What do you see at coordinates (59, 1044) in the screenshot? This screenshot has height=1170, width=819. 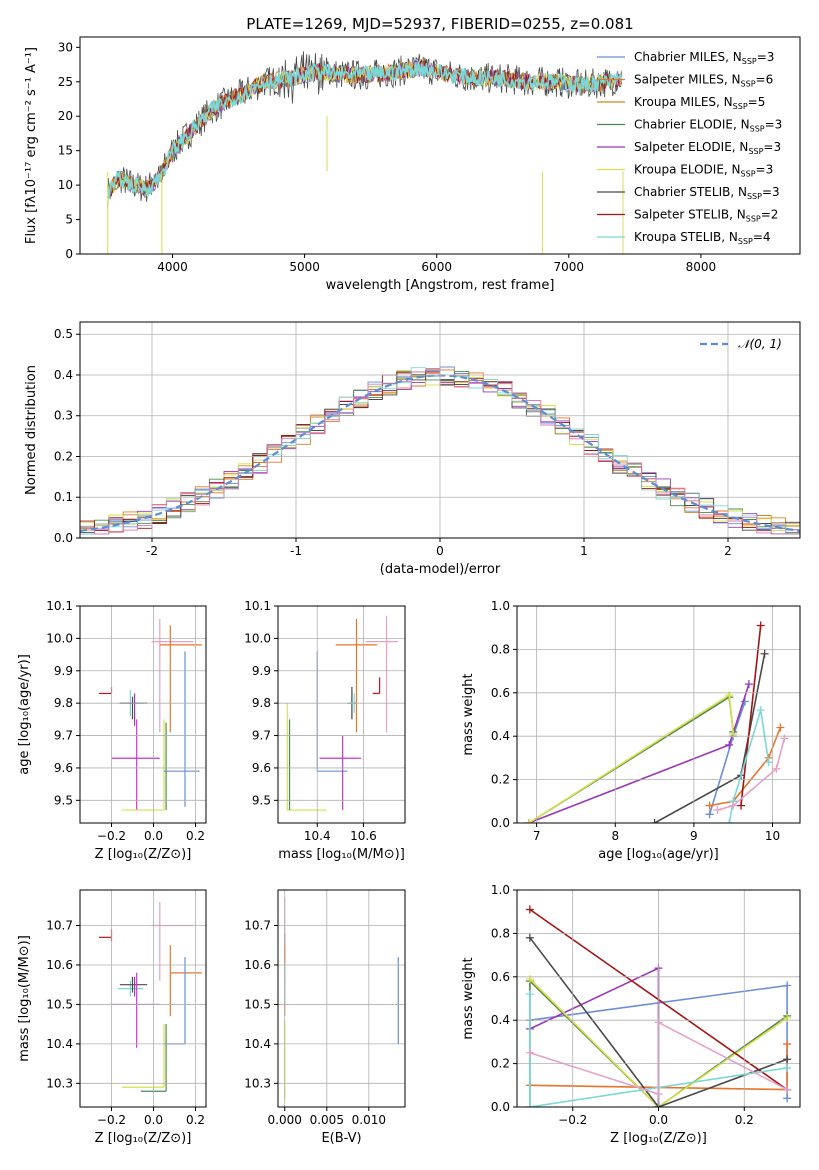 I see `y-tick-label: 10.4` at bounding box center [59, 1044].